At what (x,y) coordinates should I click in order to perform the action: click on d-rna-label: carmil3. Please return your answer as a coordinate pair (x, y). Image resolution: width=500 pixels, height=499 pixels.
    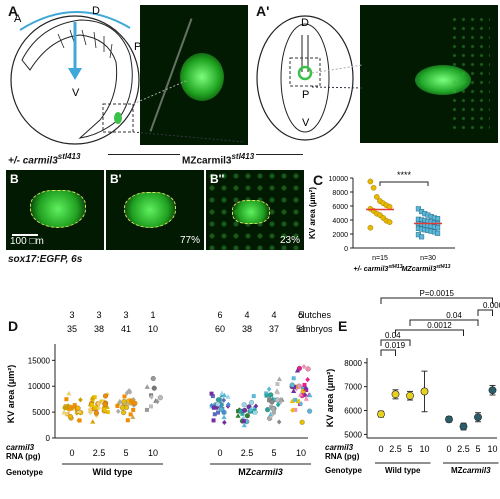
    Looking at the image, I should click on (20, 447).